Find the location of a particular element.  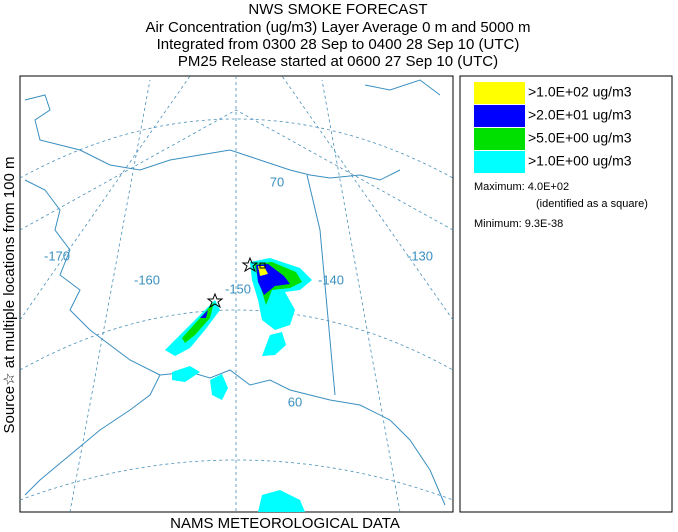

smoke-contours is located at coordinates (238, 385).